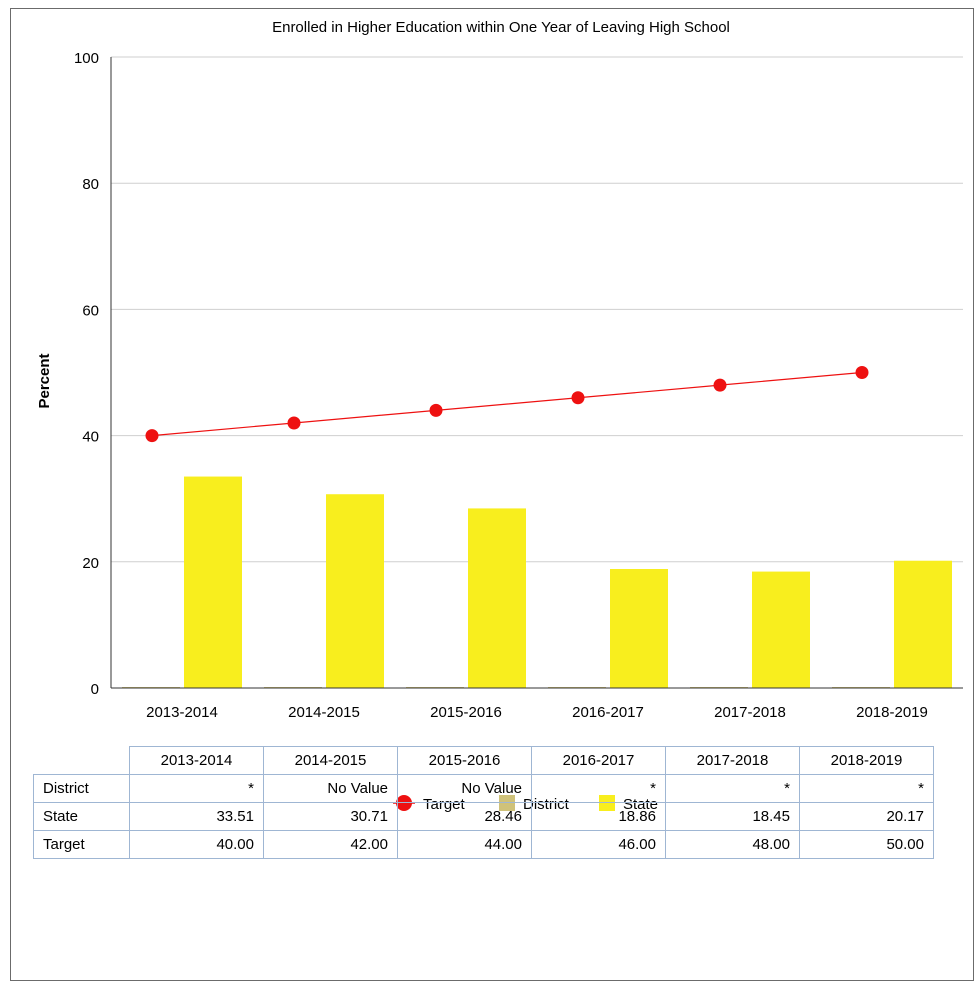 Image resolution: width=978 pixels, height=987 pixels. Describe the element at coordinates (81, 788) in the screenshot. I see `table-row-label: District` at that location.